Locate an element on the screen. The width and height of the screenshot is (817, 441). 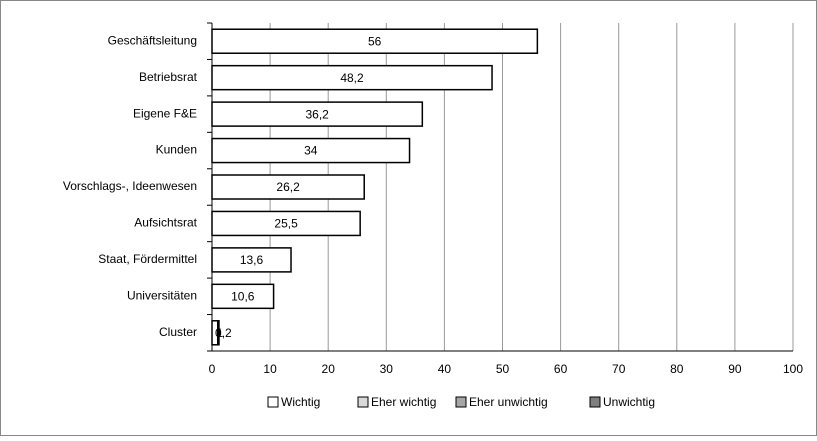
x-tick-label: 30 is located at coordinates (387, 369).